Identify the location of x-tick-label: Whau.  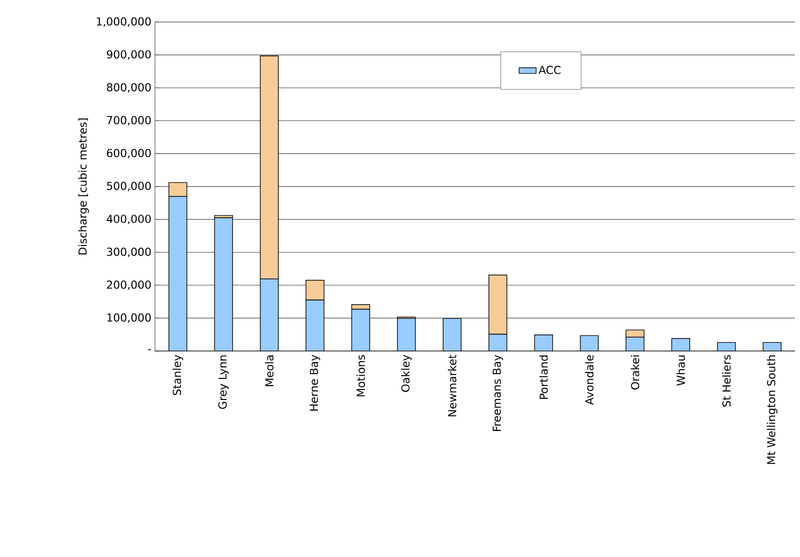
(680, 371).